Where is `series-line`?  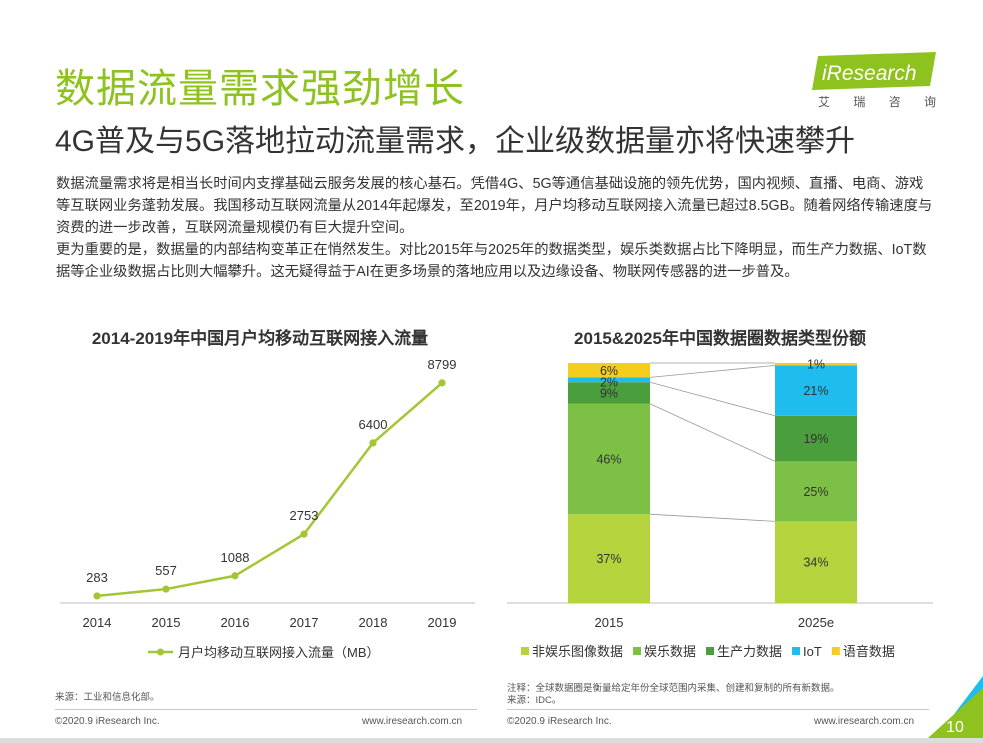
series-line is located at coordinates (269, 489).